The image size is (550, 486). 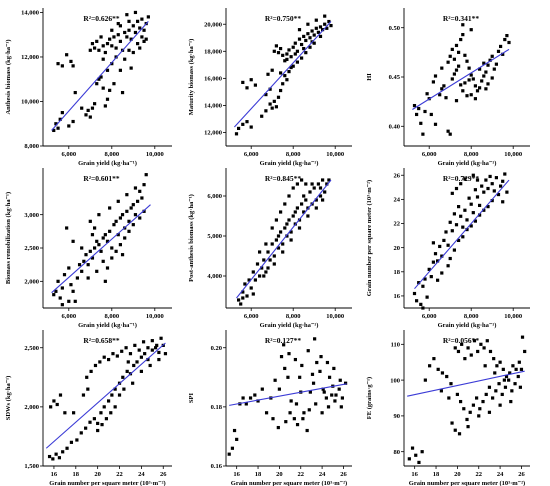 I want to click on y-tick-label: 26, so click(x=397, y=175).